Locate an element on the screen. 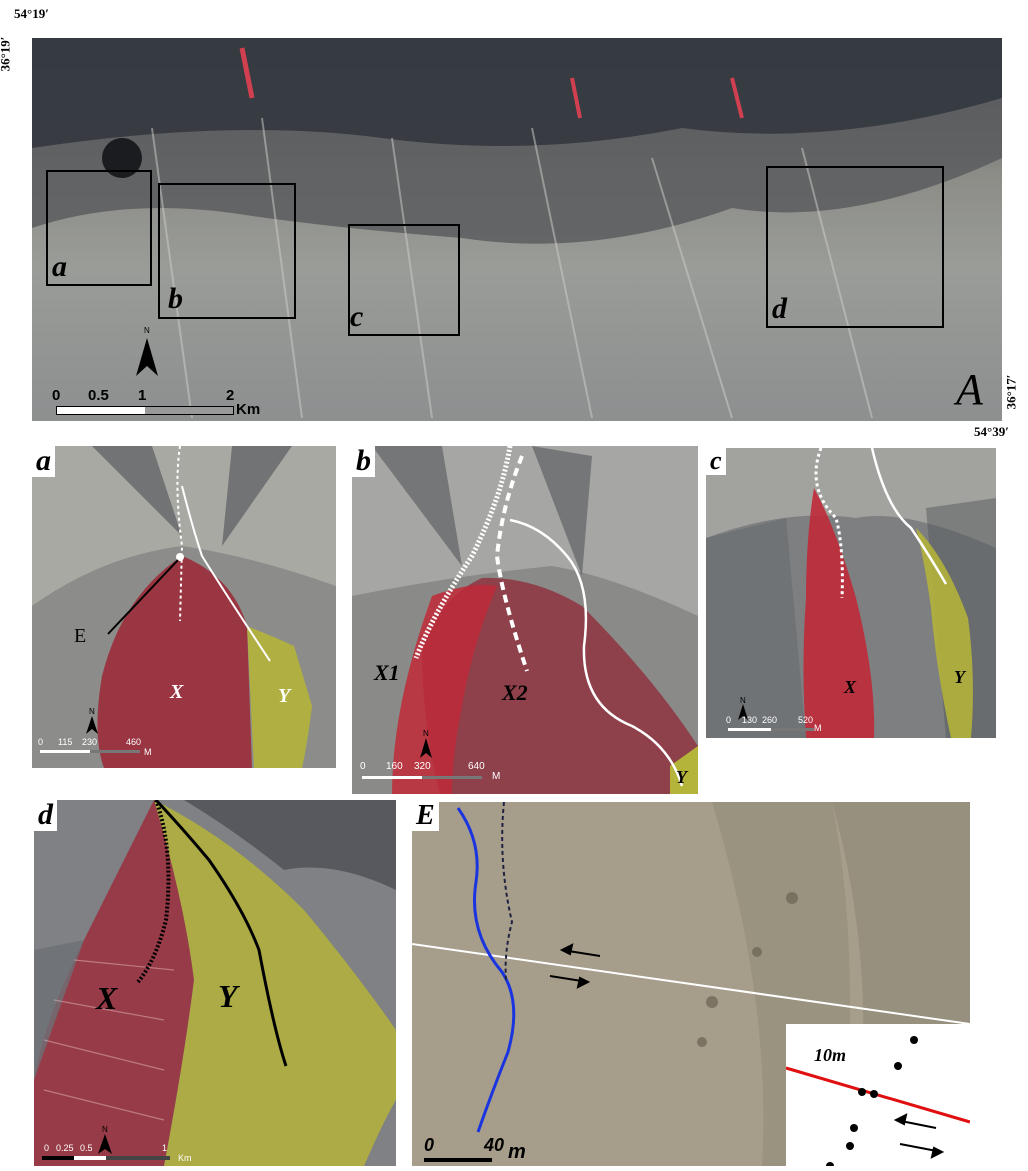 The height and width of the screenshot is (1171, 1028). panel-c-scale-3: 520 is located at coordinates (806, 720).